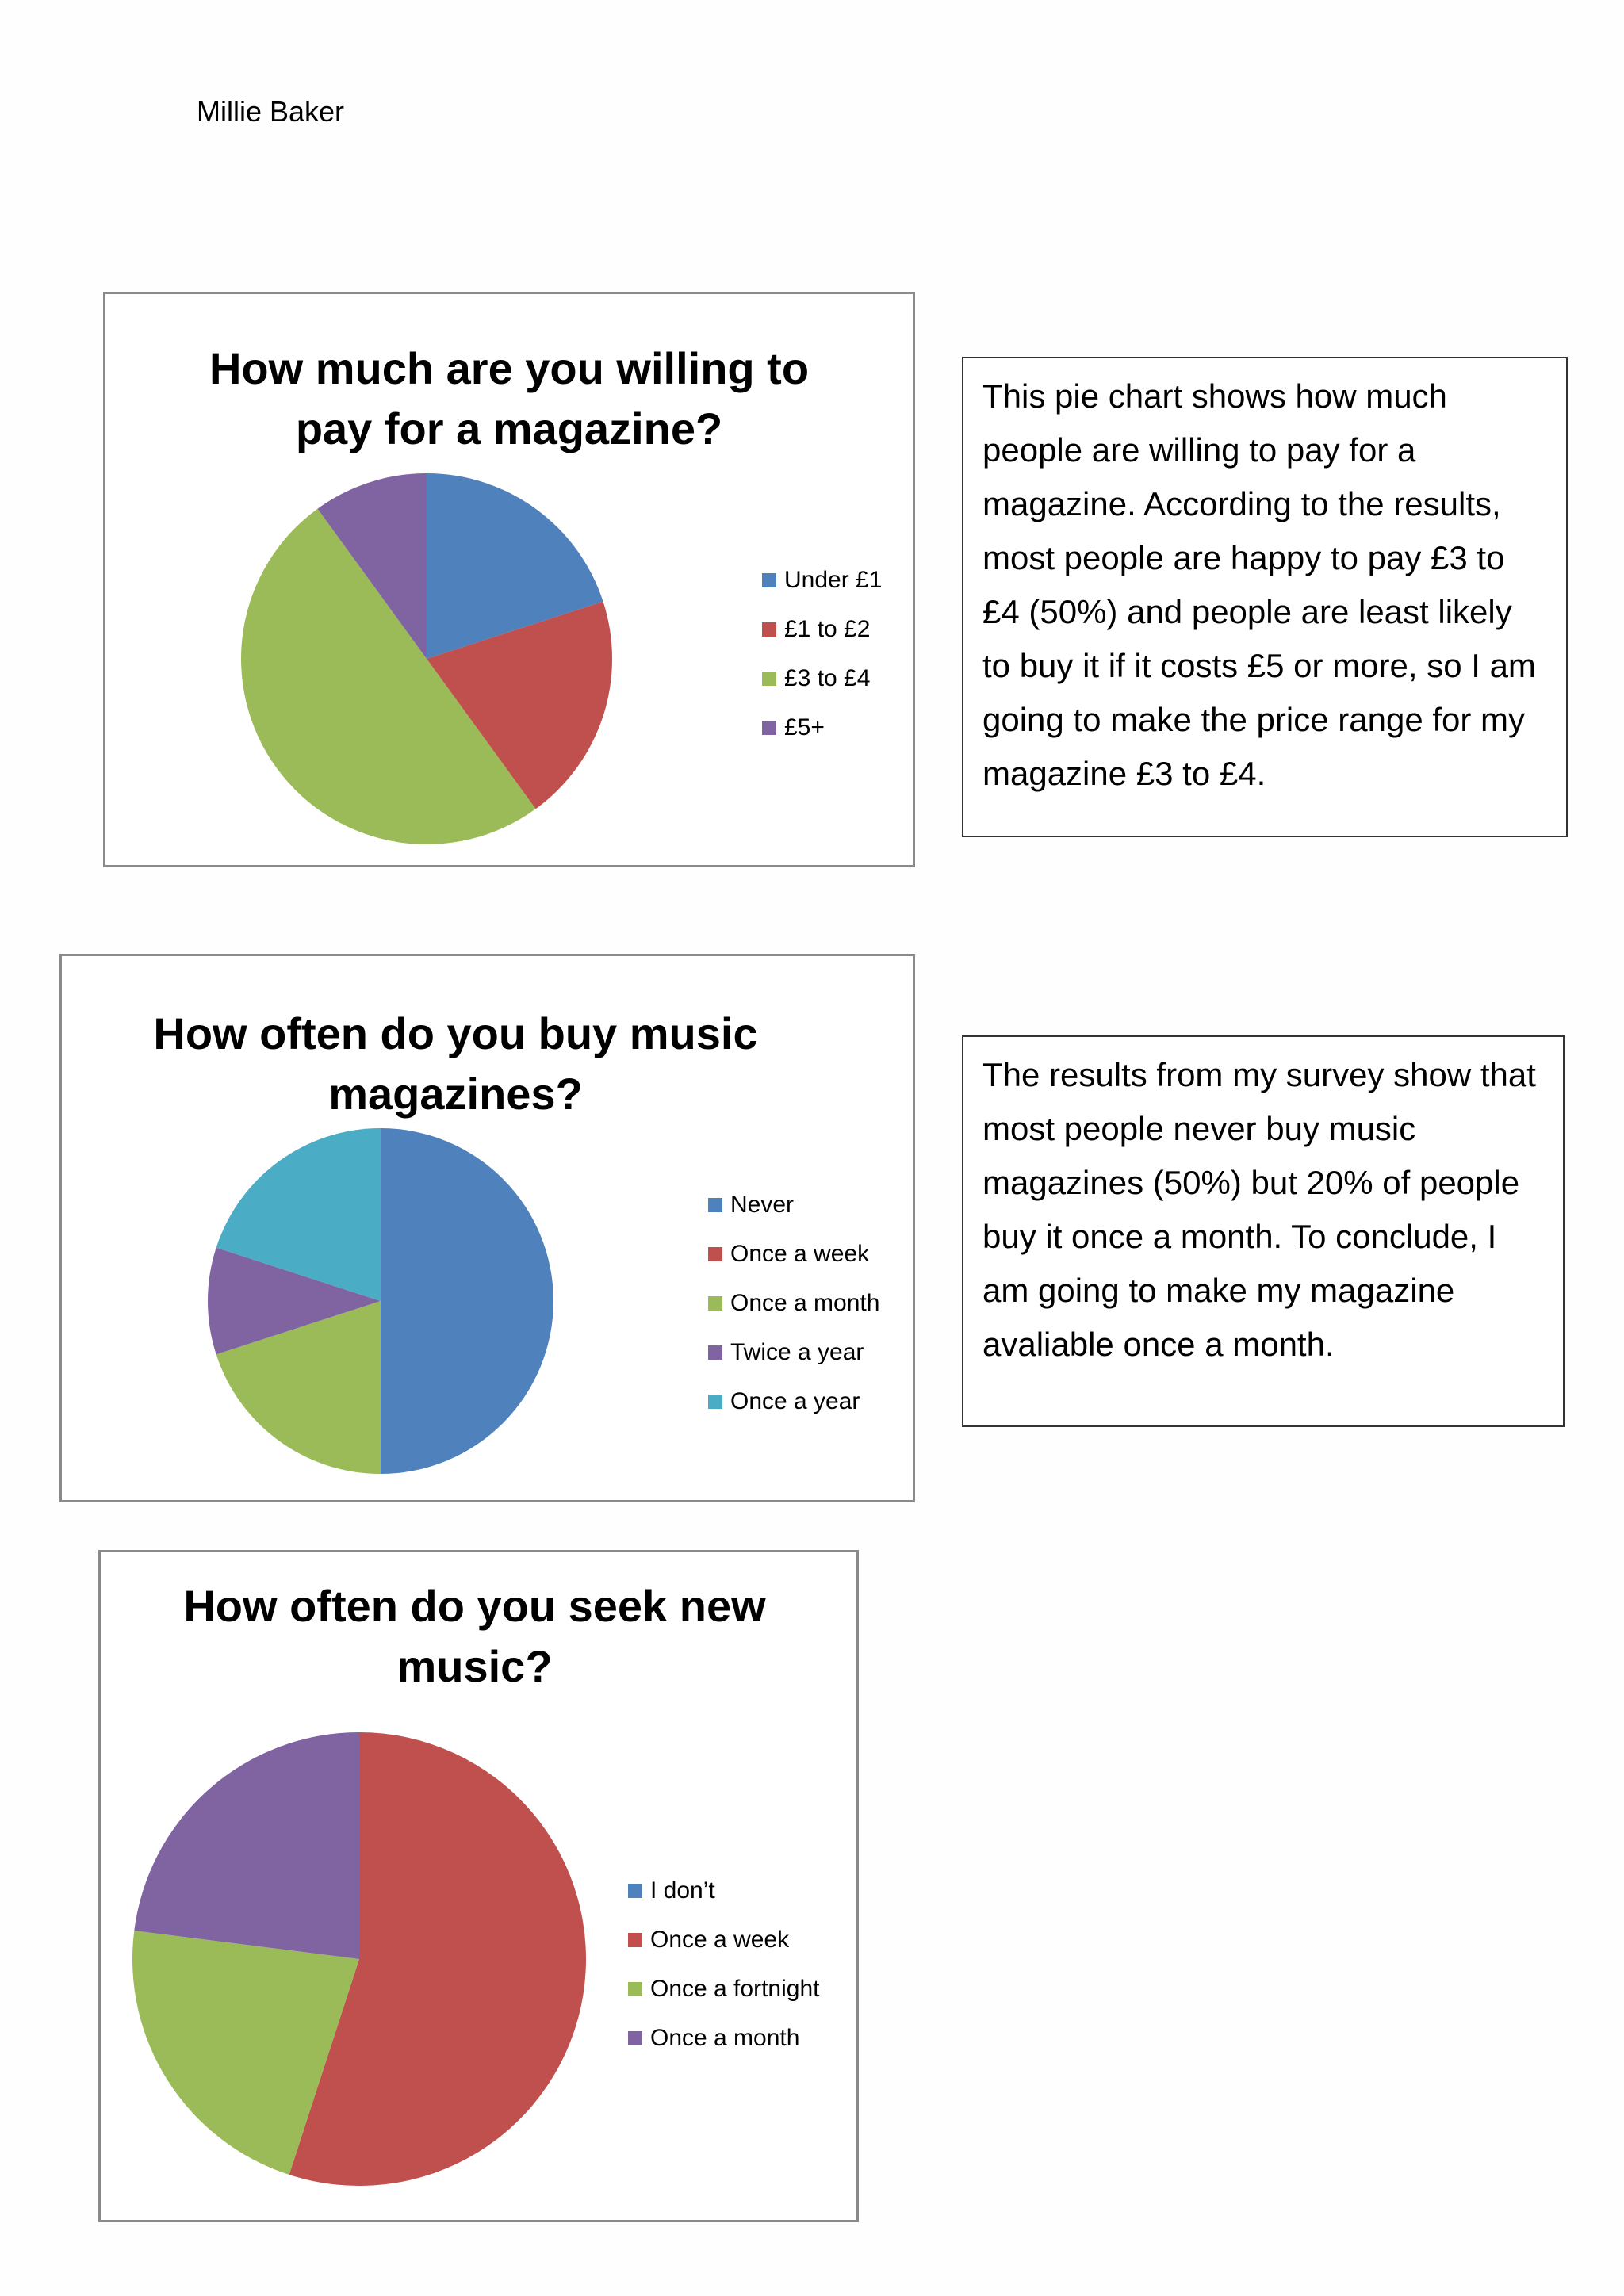  Describe the element at coordinates (298, 1215) in the screenshot. I see `pie-slice-once-a-year` at that location.